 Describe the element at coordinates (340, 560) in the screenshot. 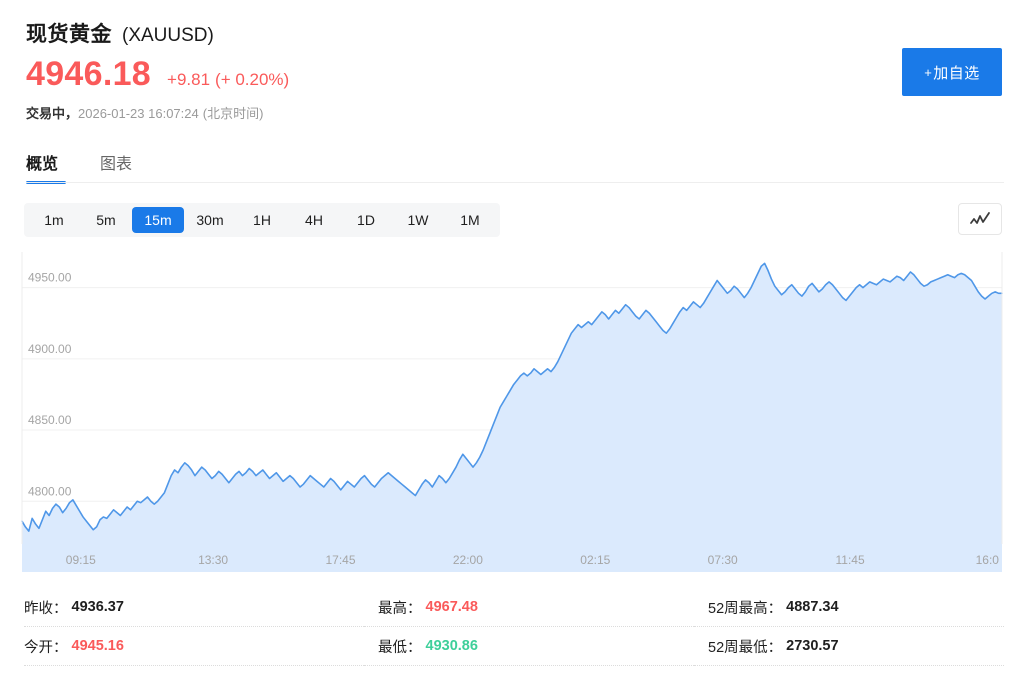

I see `x-axis-label: 17:45` at that location.